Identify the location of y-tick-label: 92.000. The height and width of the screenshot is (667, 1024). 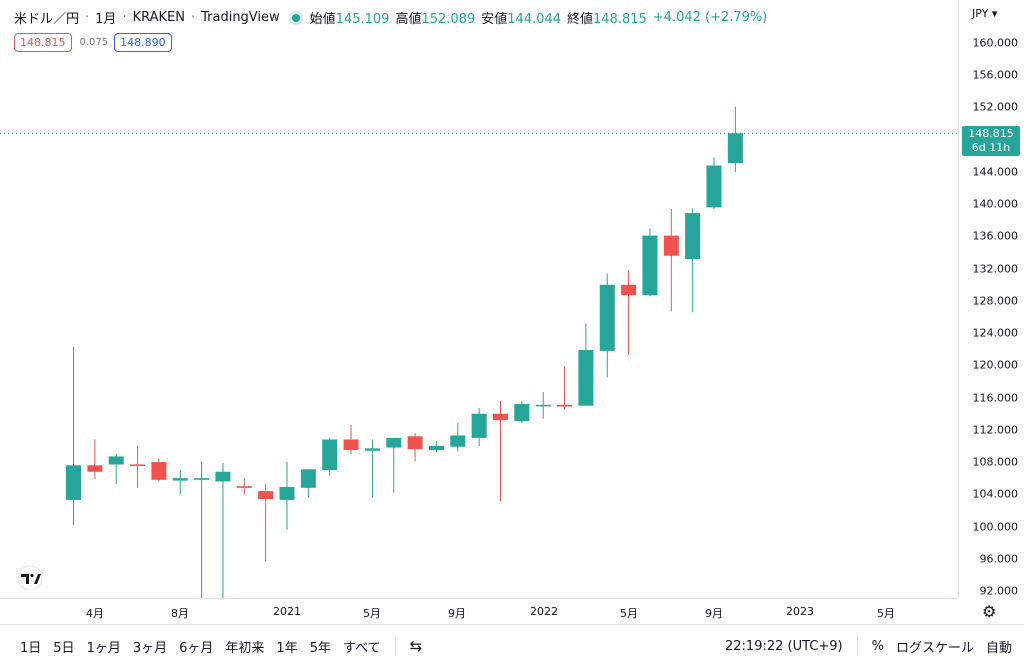
(999, 591).